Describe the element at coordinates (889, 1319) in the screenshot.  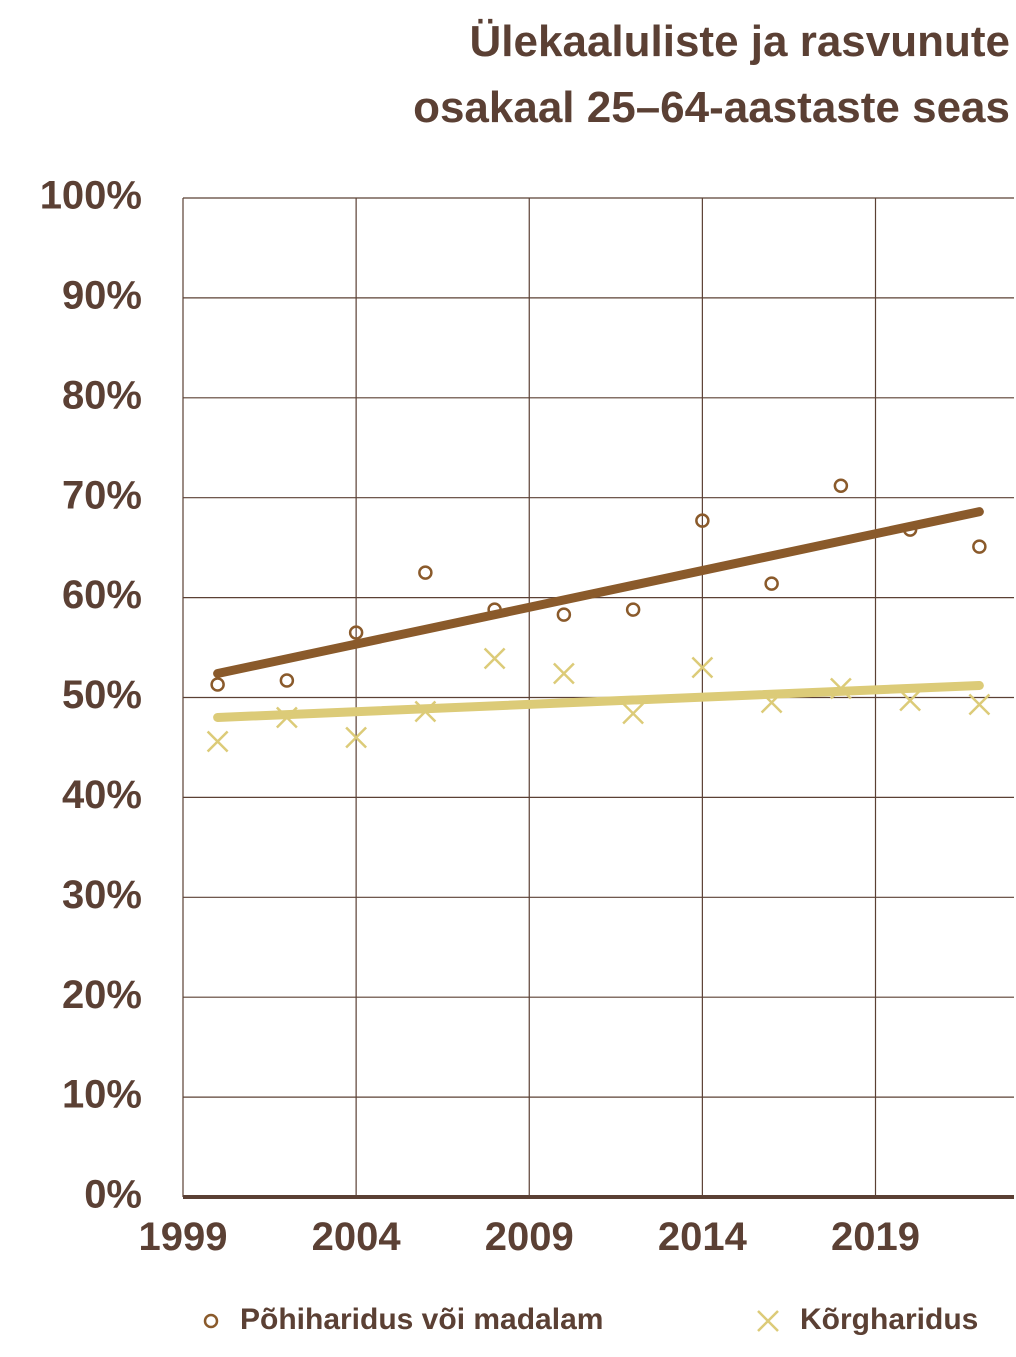
I see `legend-label: Kõrgharidus` at that location.